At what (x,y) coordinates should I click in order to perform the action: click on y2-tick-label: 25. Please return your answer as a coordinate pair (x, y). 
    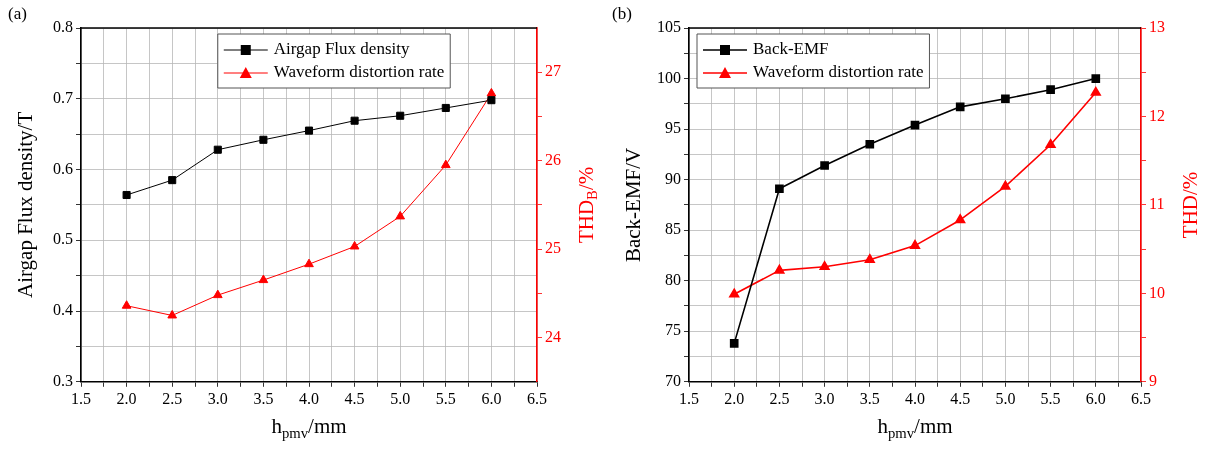
    Looking at the image, I should click on (553, 248).